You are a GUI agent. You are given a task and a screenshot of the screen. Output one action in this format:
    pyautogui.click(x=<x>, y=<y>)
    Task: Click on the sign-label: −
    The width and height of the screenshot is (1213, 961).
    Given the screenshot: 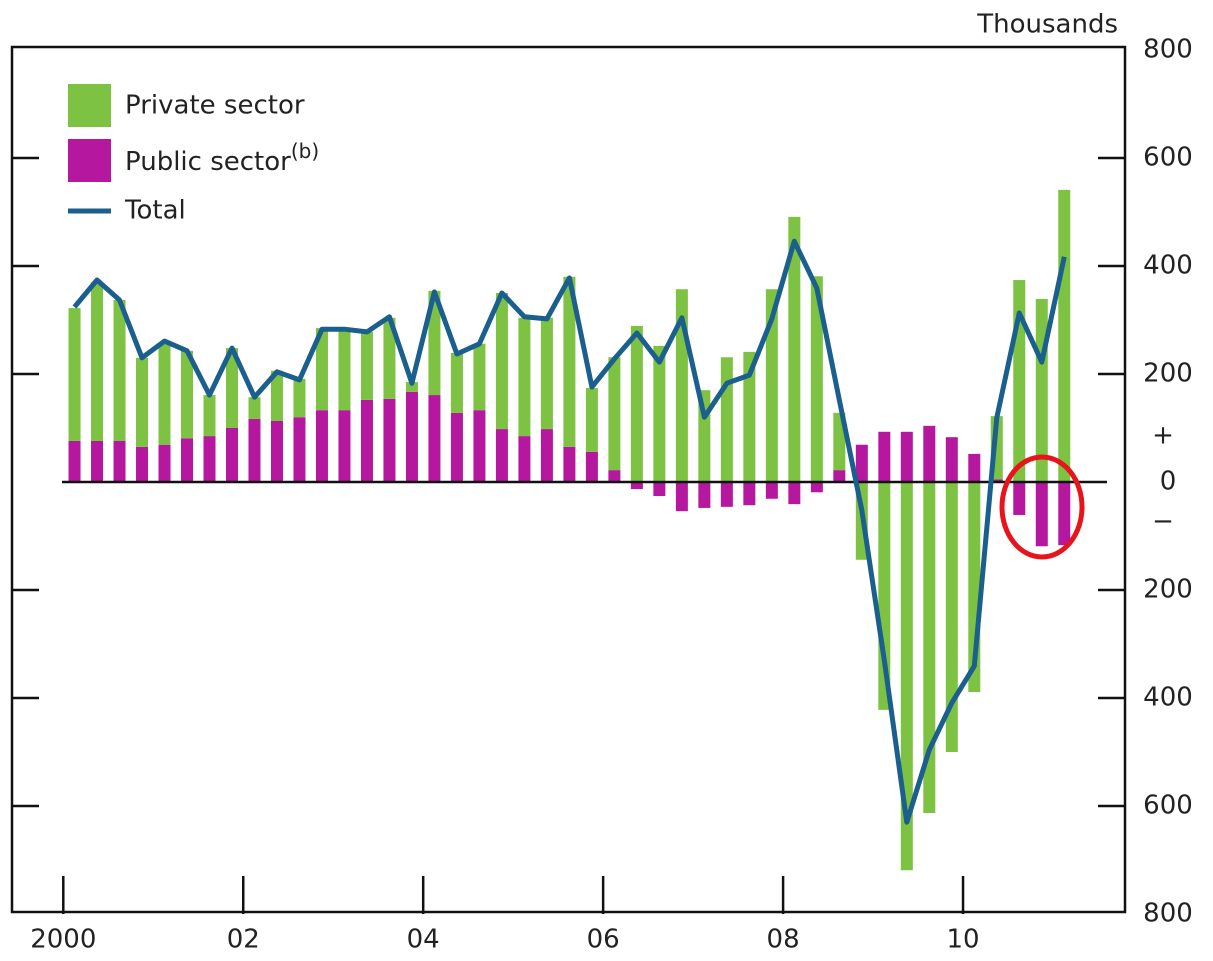 What is the action you would take?
    pyautogui.click(x=1163, y=522)
    